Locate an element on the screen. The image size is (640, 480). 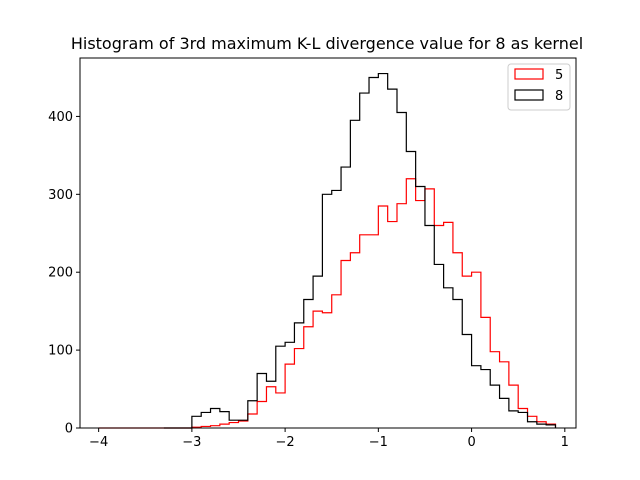
y-tick-label: 100 is located at coordinates (60, 351).